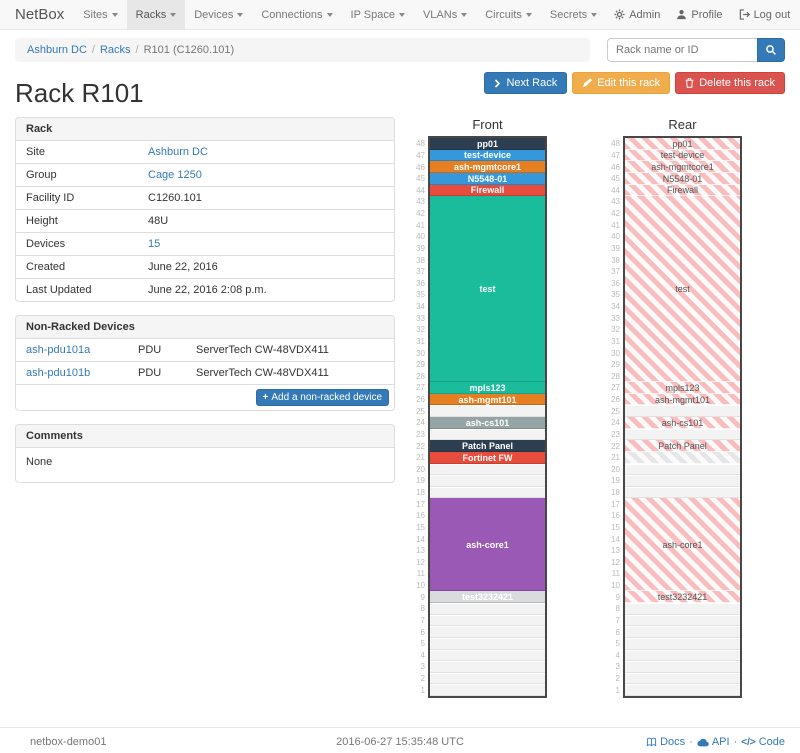  I want to click on nav-item-devices: Devices, so click(218, 14).